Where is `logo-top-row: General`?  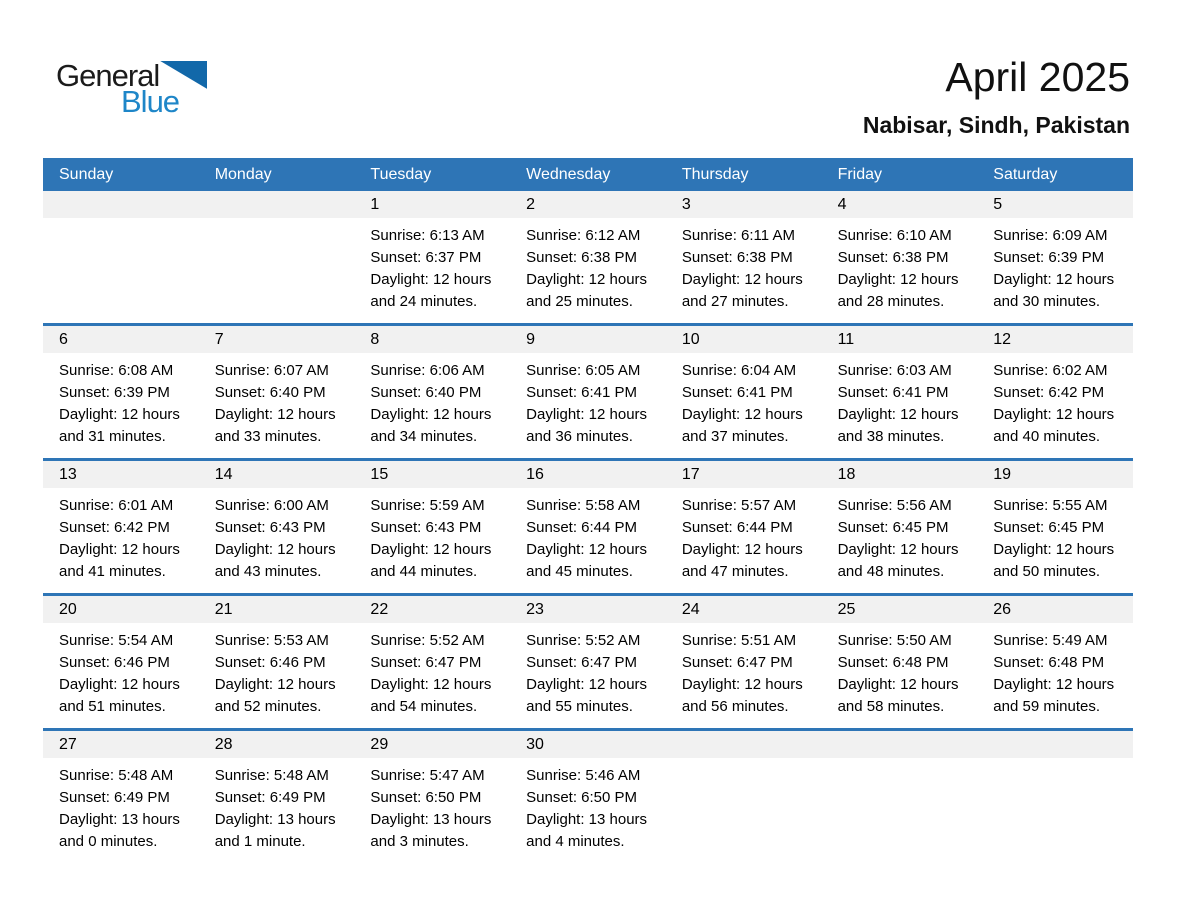 logo-top-row: General is located at coordinates (132, 75).